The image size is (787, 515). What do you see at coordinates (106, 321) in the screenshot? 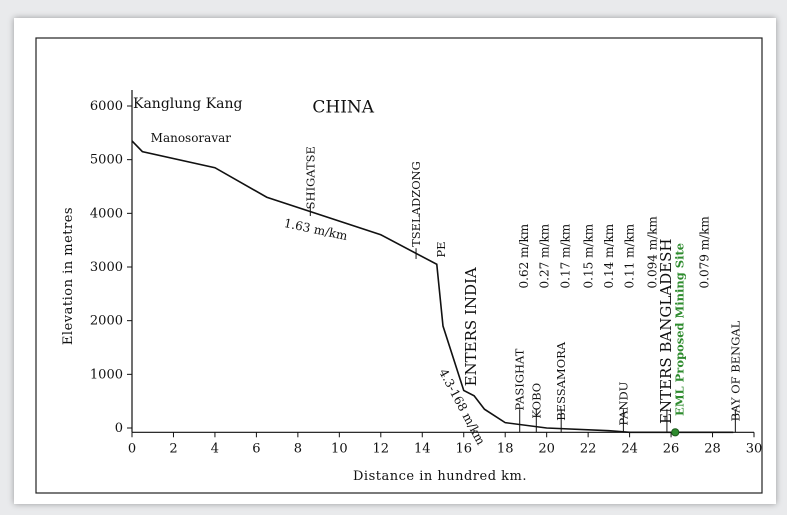
I see `y-tick-label: 2000` at bounding box center [106, 321].